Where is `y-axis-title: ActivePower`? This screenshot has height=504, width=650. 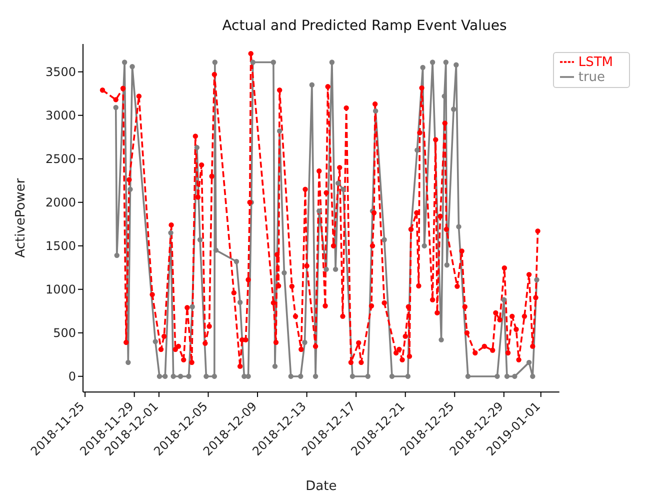 y-axis-title: ActivePower is located at coordinates (21, 218).